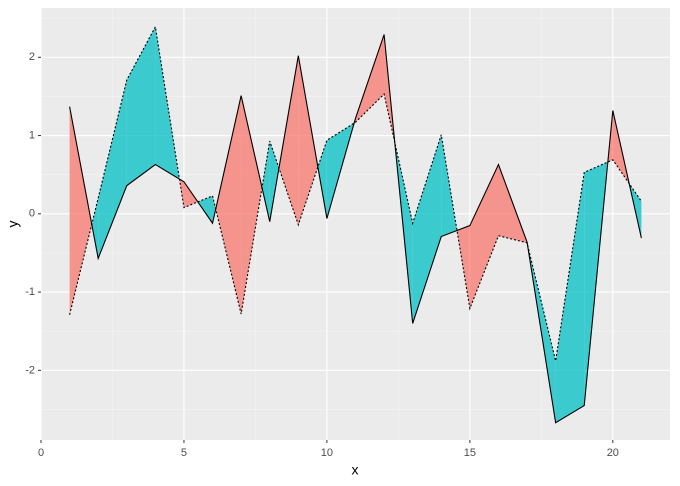 Image resolution: width=680 pixels, height=486 pixels. What do you see at coordinates (30, 370) in the screenshot?
I see `y-tick-label: -2` at bounding box center [30, 370].